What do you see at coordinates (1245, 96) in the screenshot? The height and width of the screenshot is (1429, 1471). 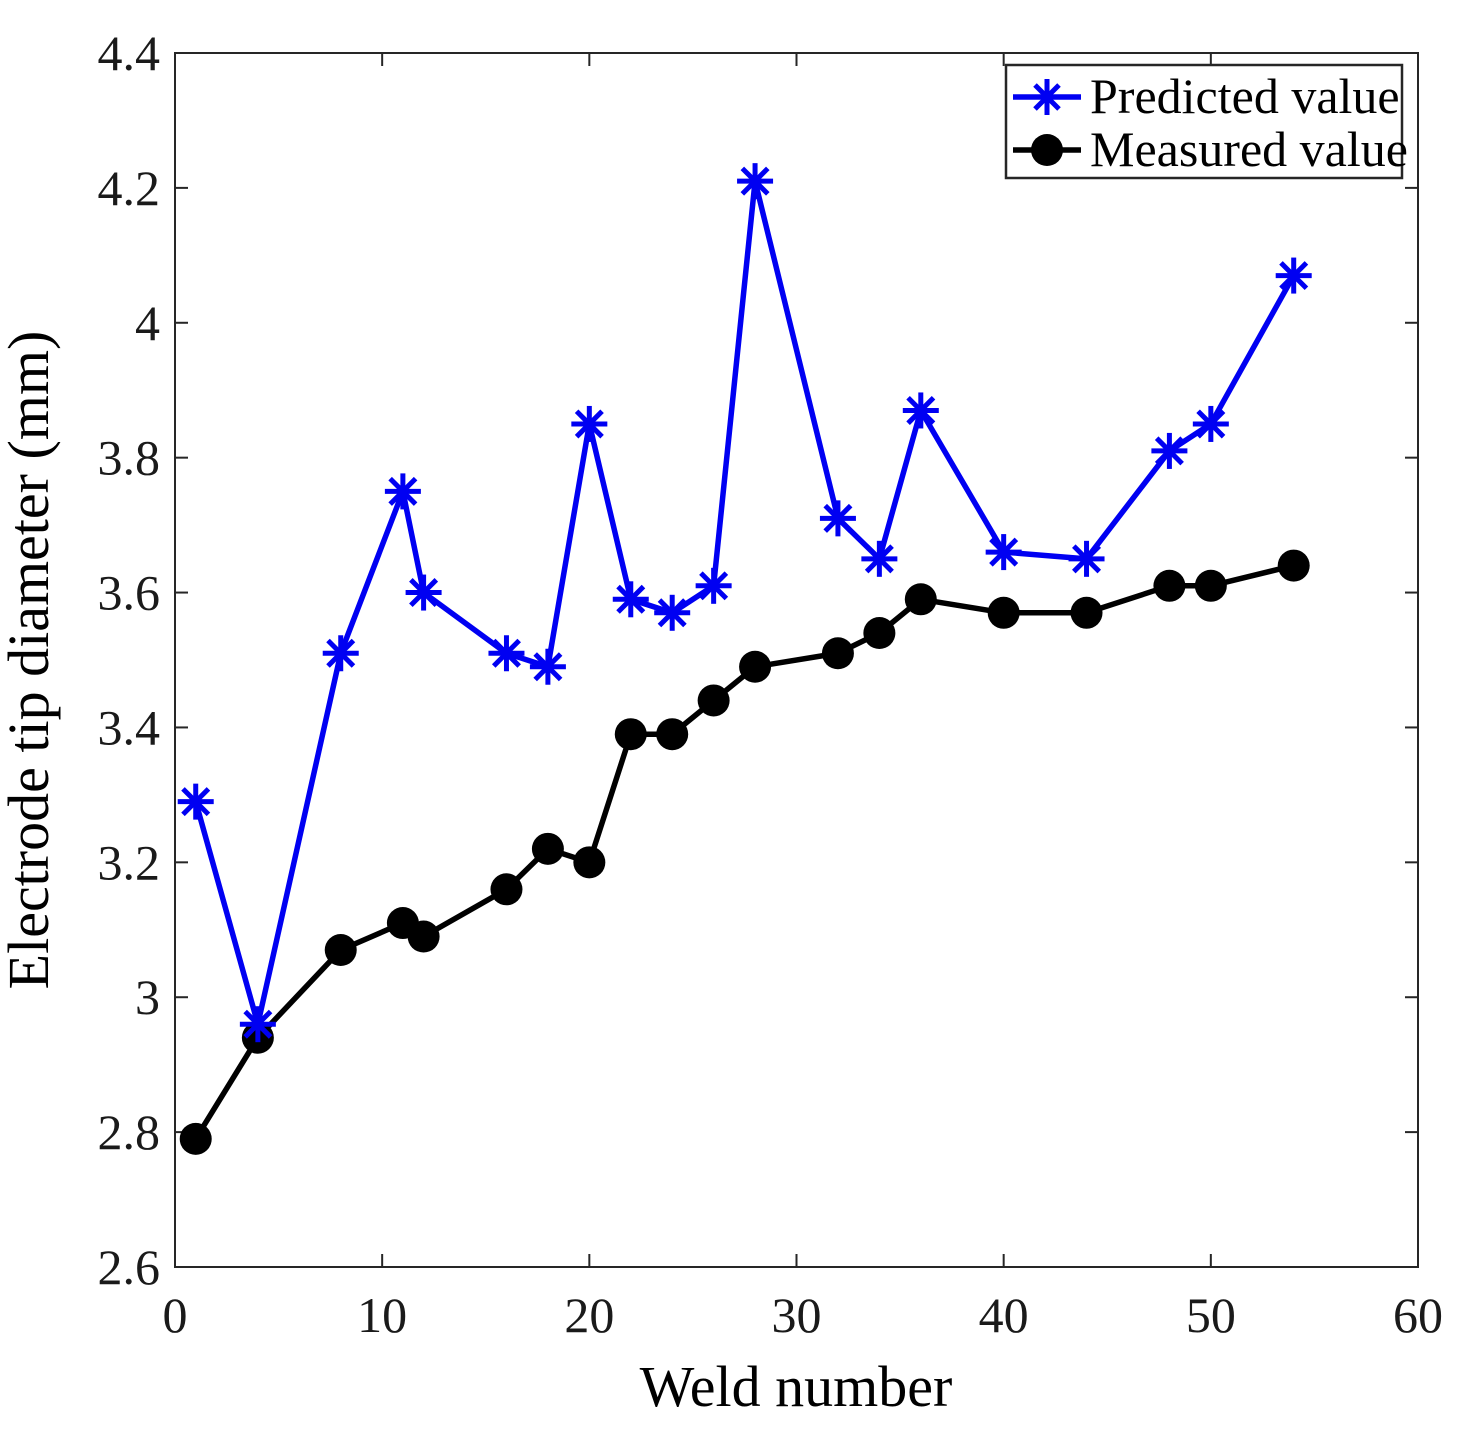 I see `legend-label-predicted: Predicted value` at bounding box center [1245, 96].